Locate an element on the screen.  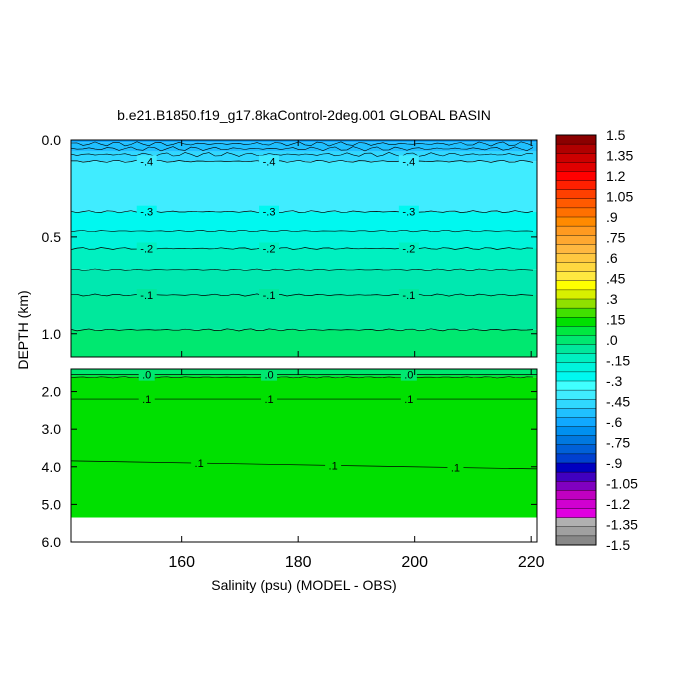
colorbar-label: -.9 is located at coordinates (614, 463).